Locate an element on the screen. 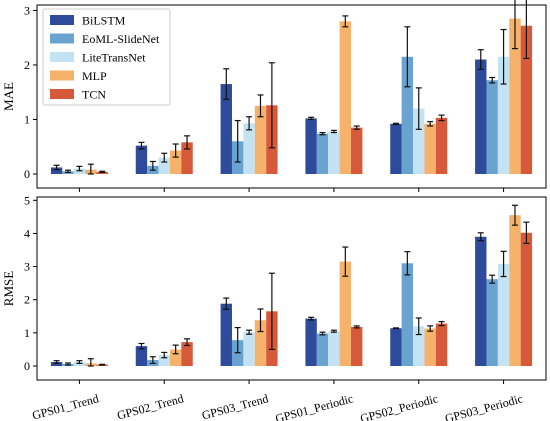  legend-box is located at coordinates (106, 57).